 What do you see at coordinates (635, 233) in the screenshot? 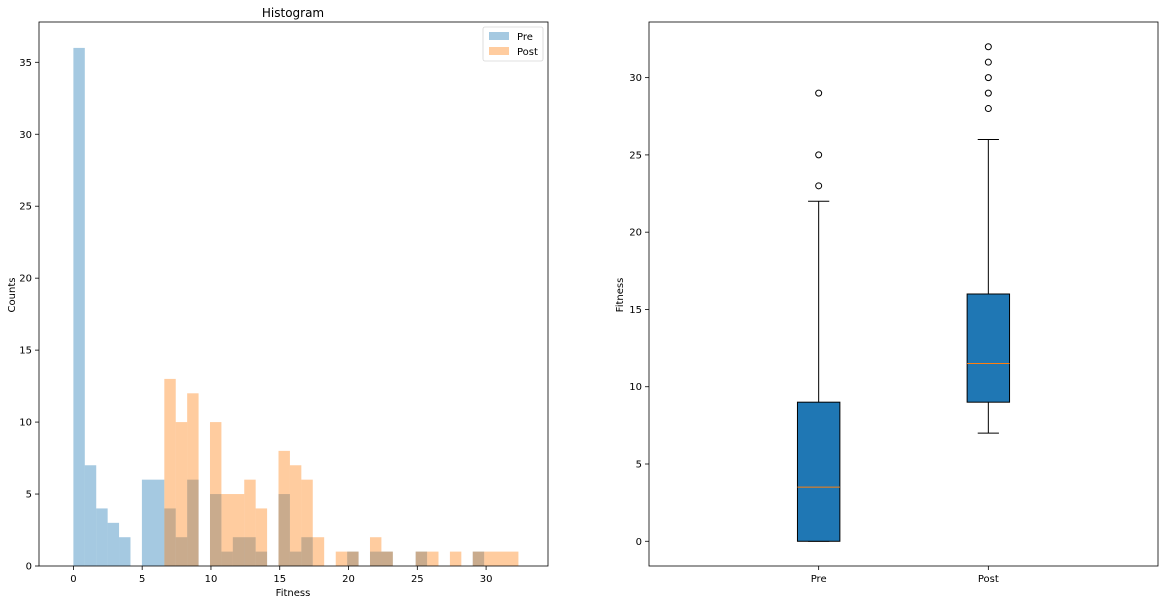
I see `box-y-tick-label: 20` at bounding box center [635, 233].